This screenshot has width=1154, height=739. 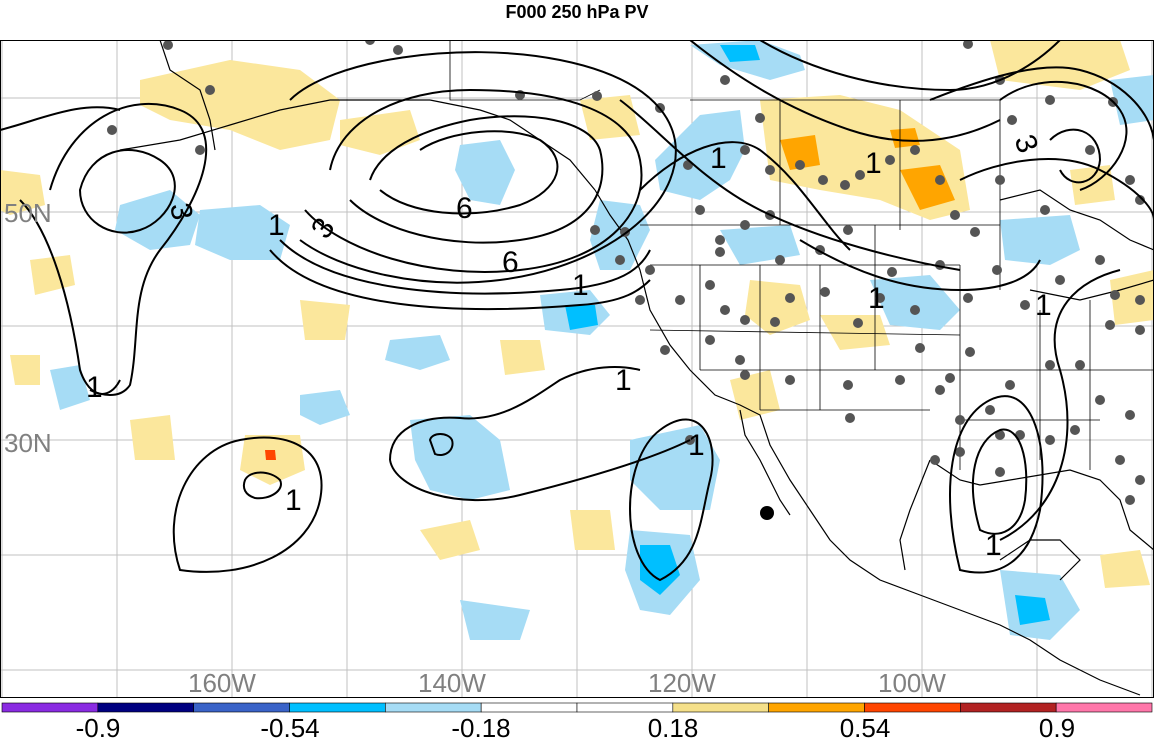 I want to click on map-title: F000 250 hPa PV, so click(x=577, y=12).